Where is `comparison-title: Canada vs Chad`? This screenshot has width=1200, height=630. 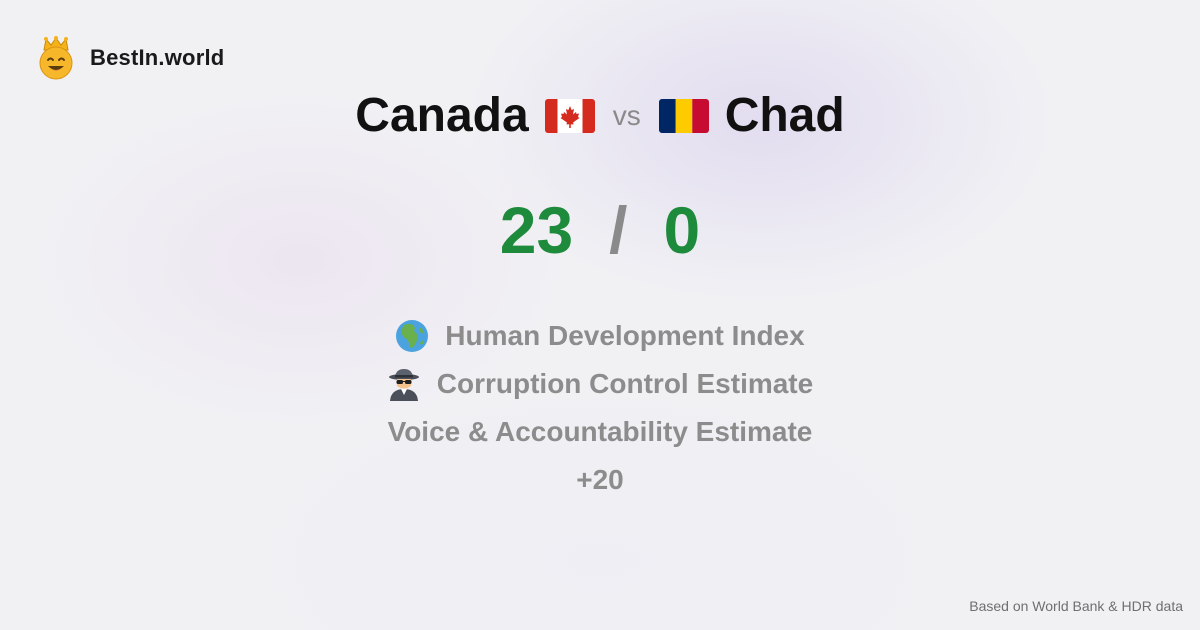
comparison-title: Canada vs Chad is located at coordinates (600, 115).